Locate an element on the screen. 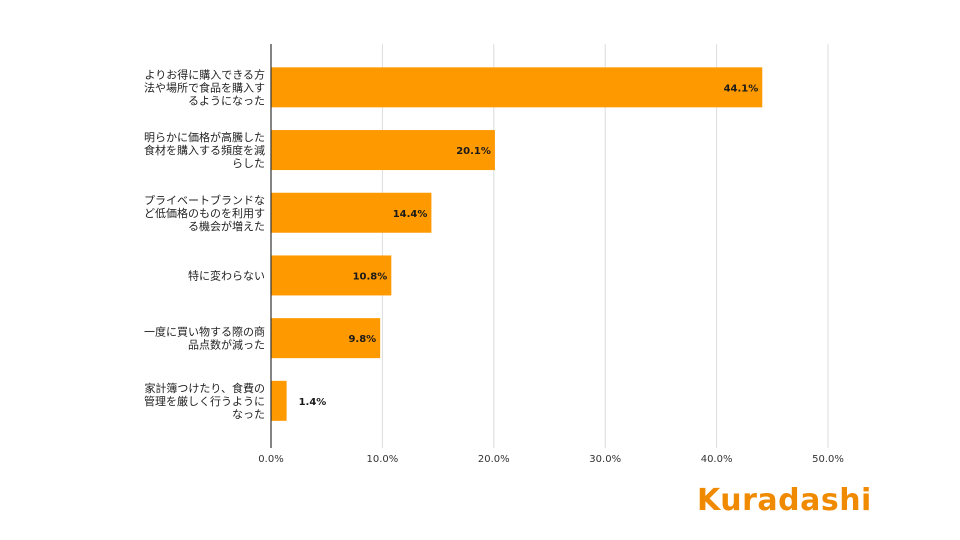 This screenshot has height=540, width=960. category-label: 明らかに価格が高騰した食材を購入する頻度を減らした is located at coordinates (204, 150).